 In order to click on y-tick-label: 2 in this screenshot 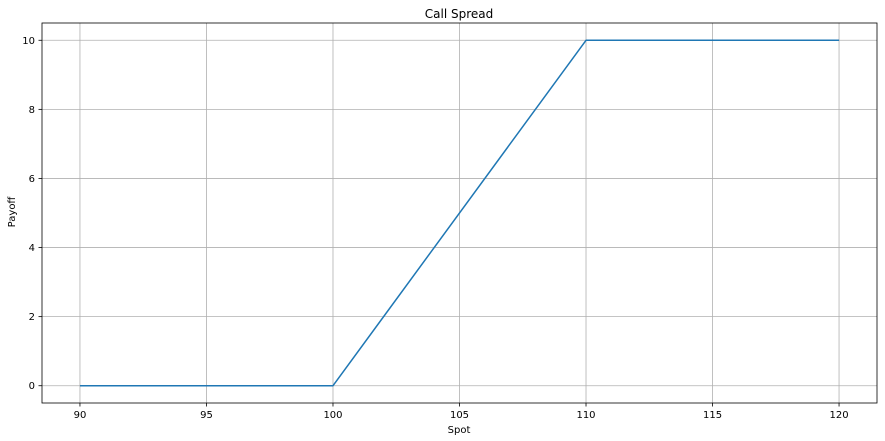, I will do `click(32, 317)`.